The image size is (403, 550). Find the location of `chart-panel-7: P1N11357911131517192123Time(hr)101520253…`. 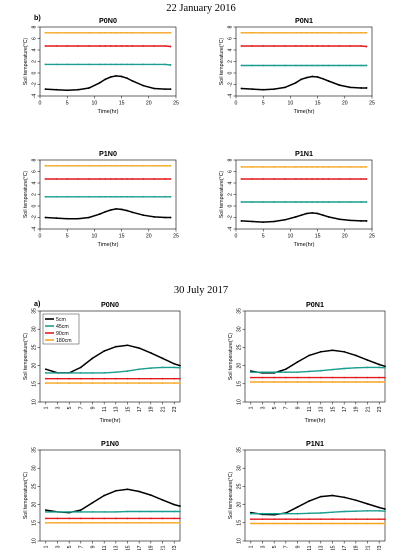

chart-panel-7: P1N11357911131517192123Time(hr)101520253… is located at coordinates (307, 494).